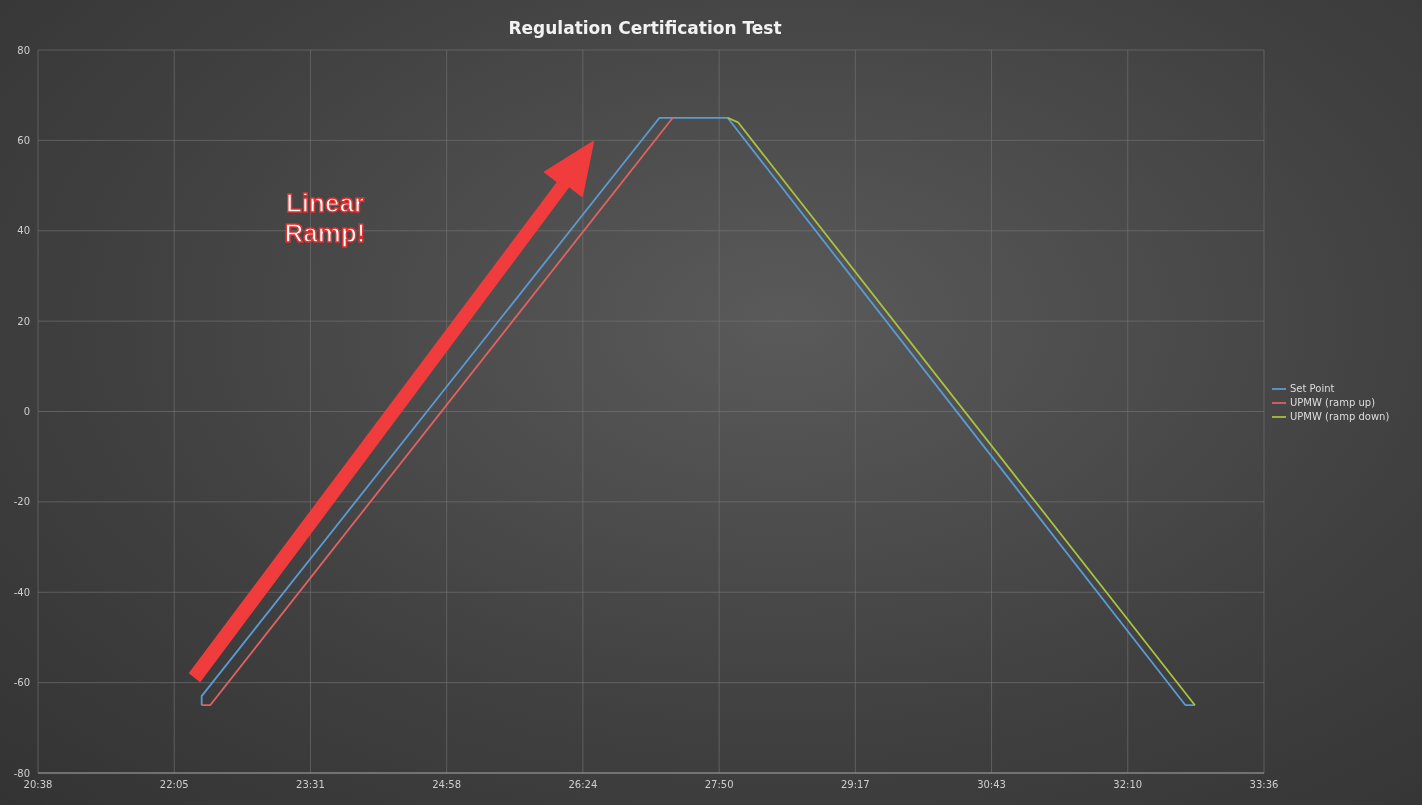  Describe the element at coordinates (21, 773) in the screenshot. I see `y-tick-label: -80` at that location.